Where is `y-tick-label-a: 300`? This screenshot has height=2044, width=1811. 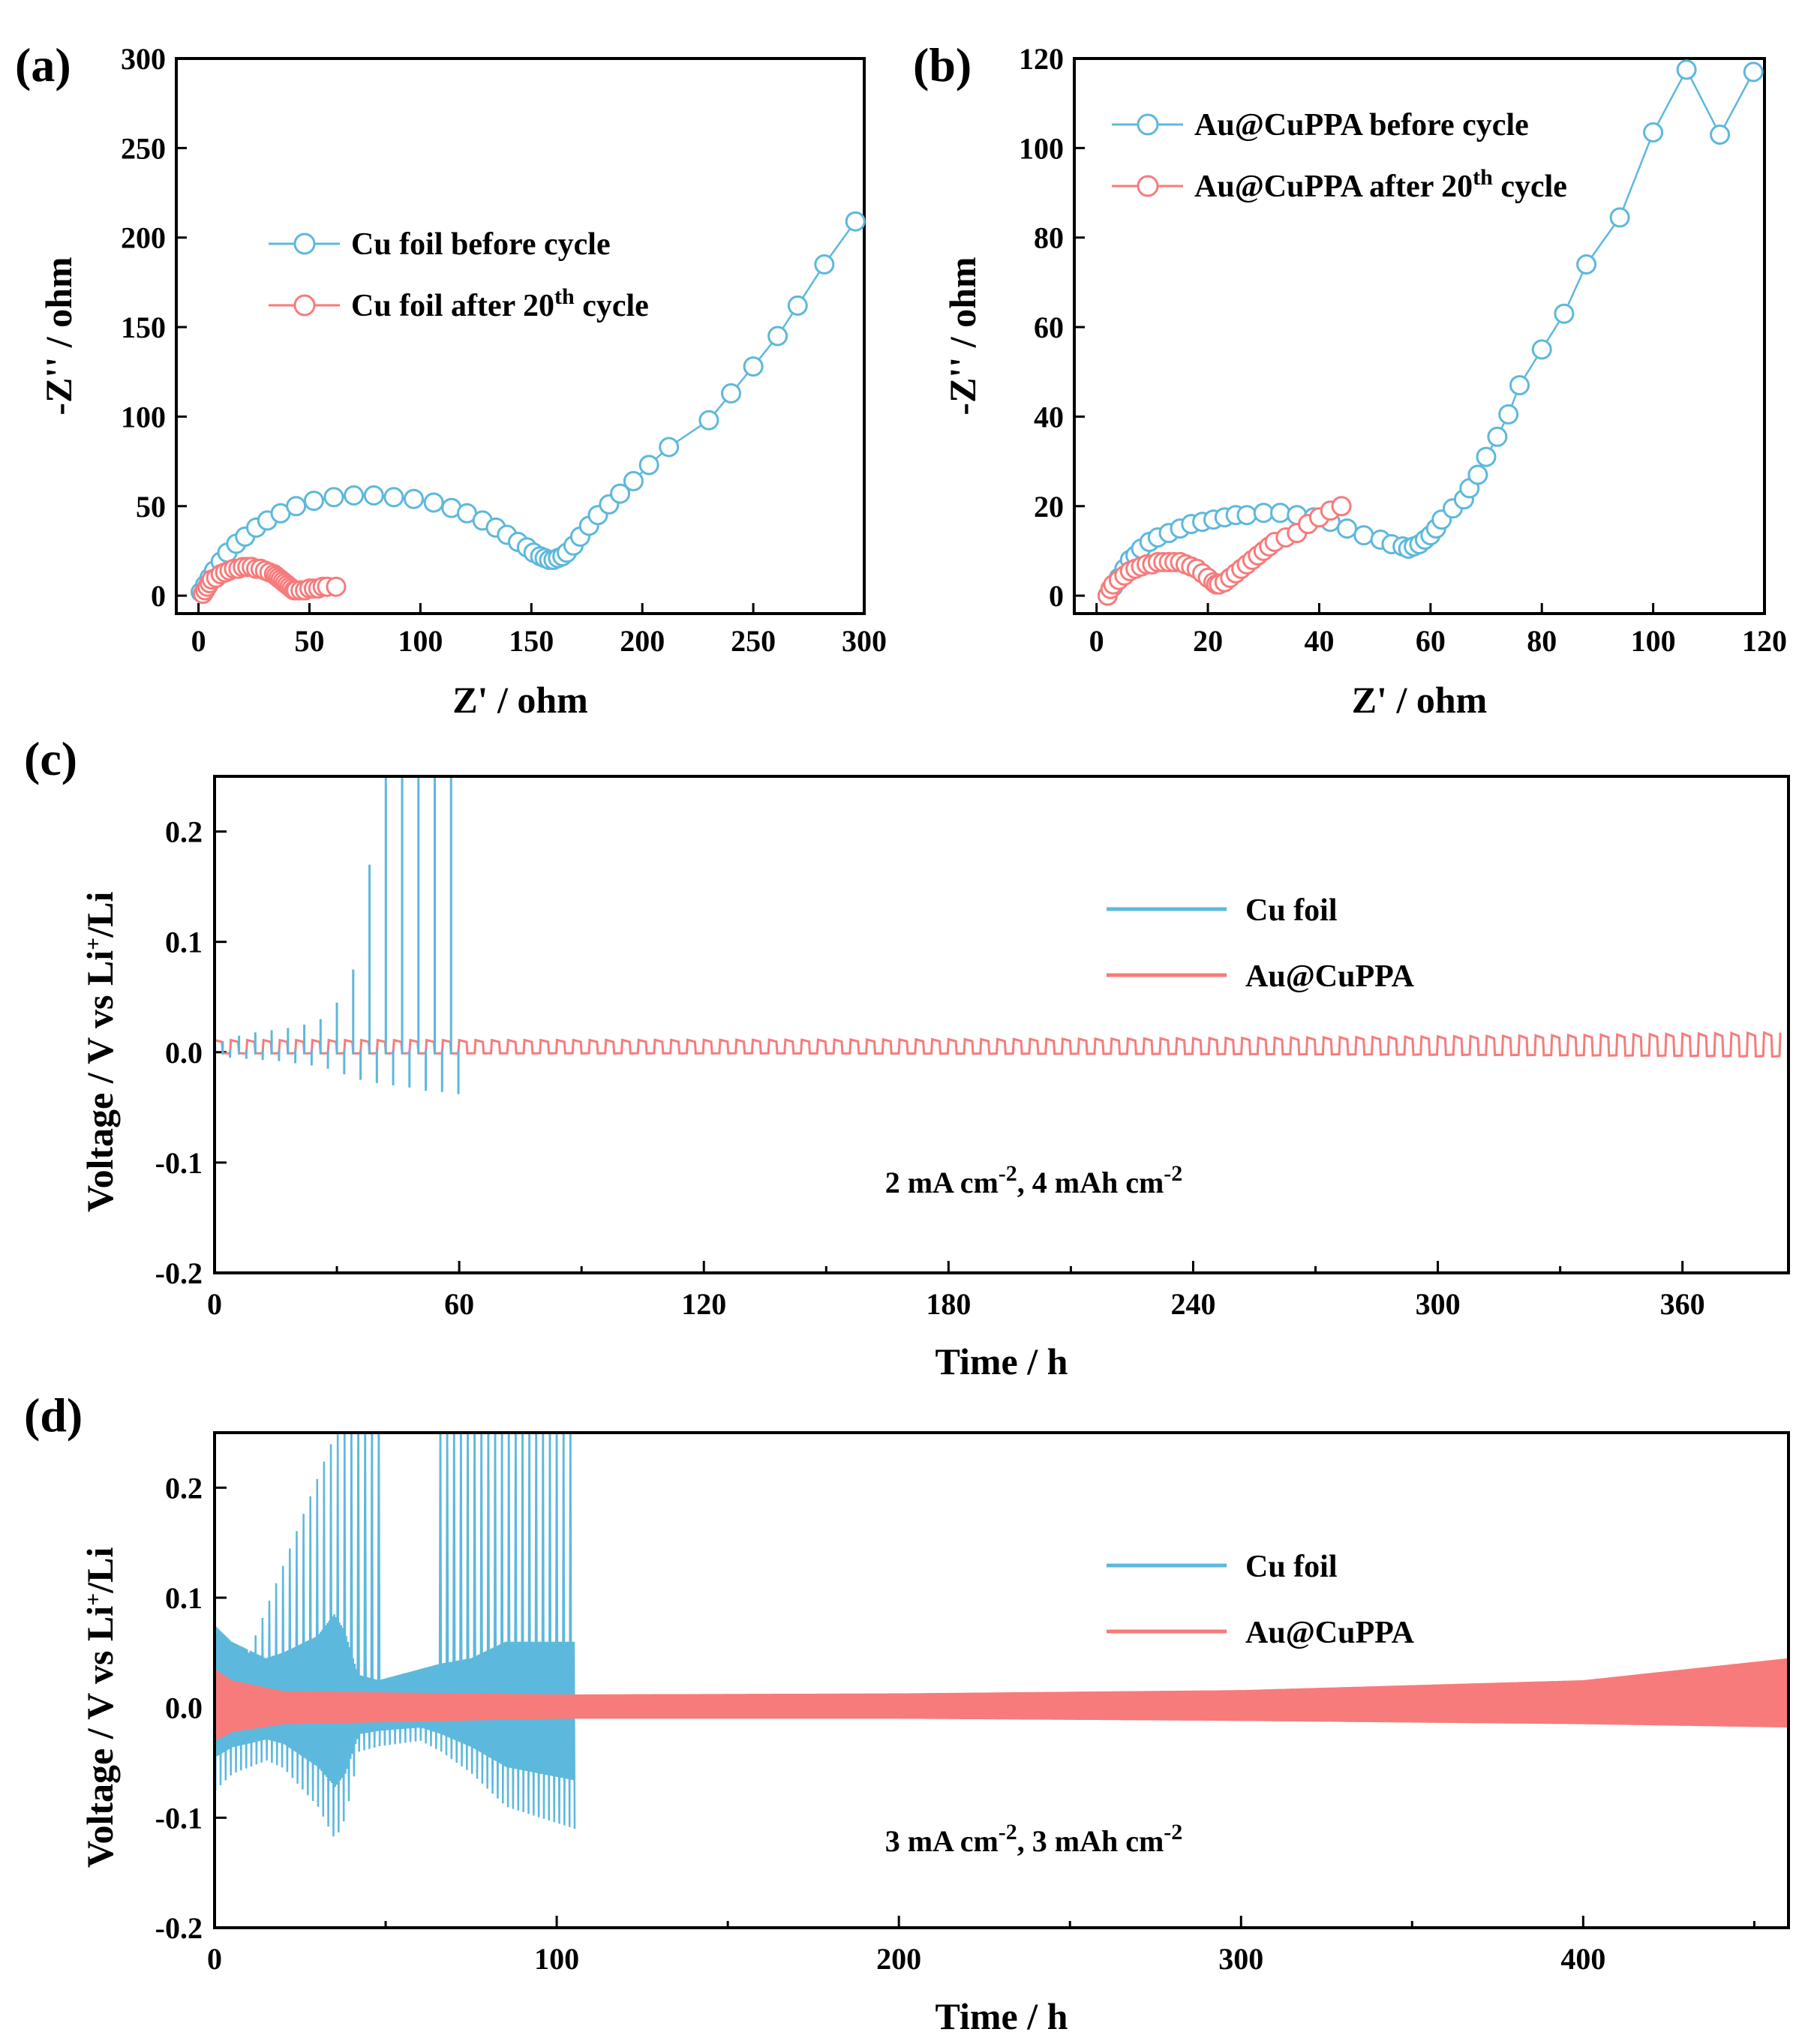 y-tick-label-a: 300 is located at coordinates (143, 59).